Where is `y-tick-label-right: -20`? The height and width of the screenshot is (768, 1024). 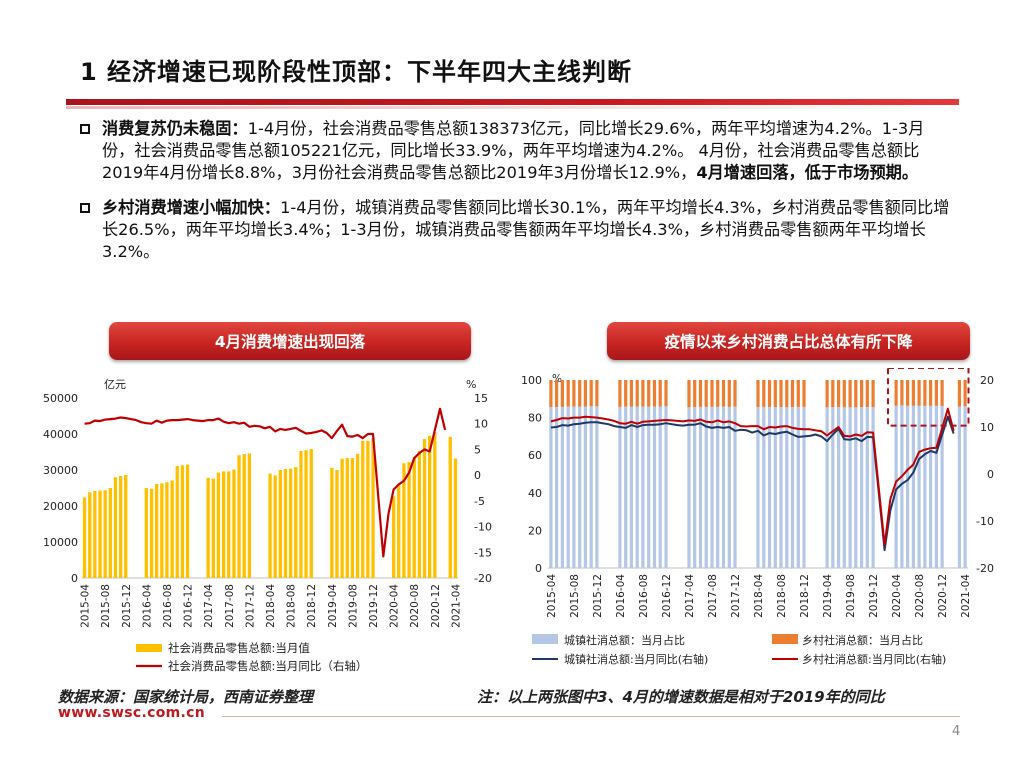
y-tick-label-right: -20 is located at coordinates (483, 578).